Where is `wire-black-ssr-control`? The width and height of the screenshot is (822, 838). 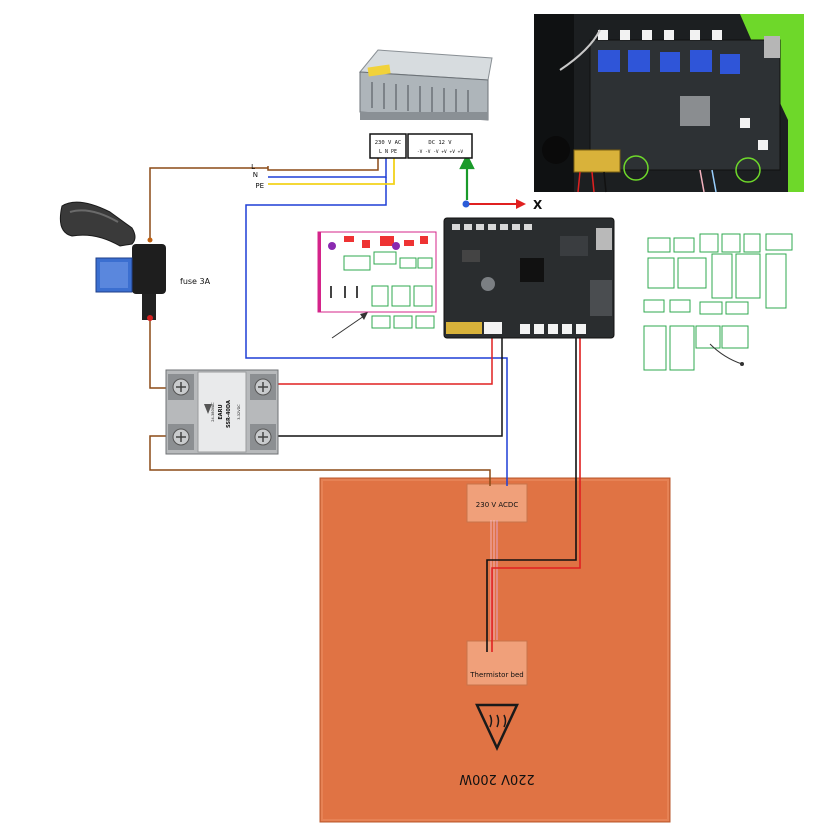 wire-black-ssr-control is located at coordinates (385, 386).